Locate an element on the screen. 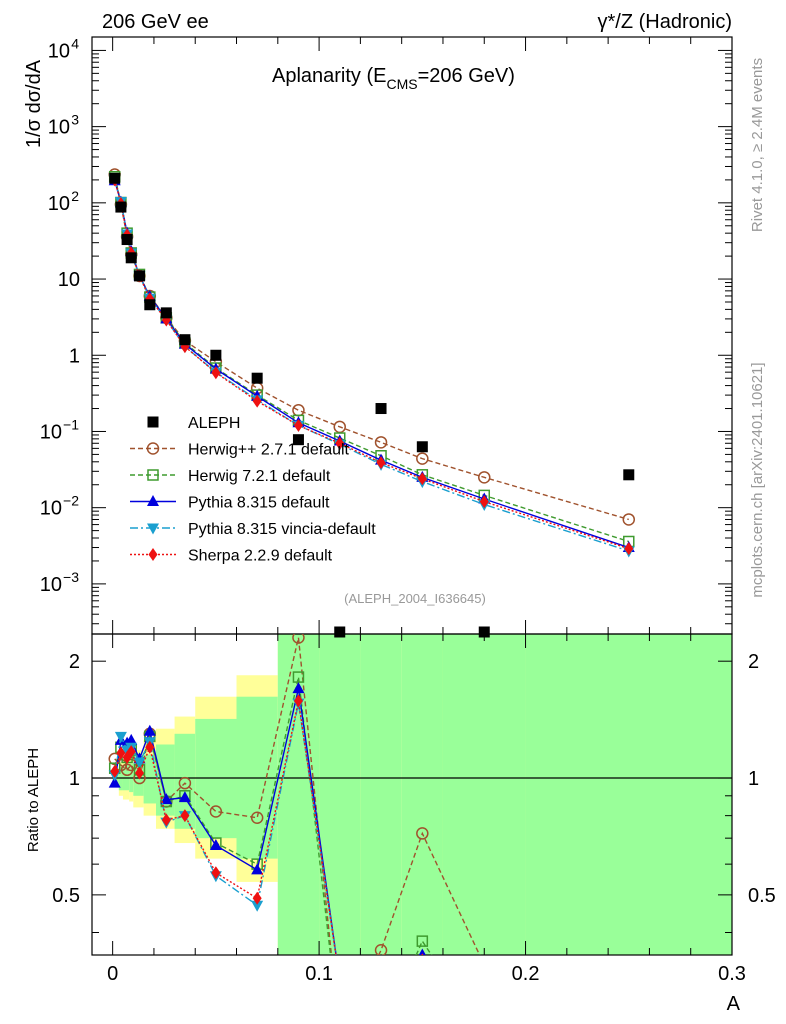 This screenshot has width=786, height=1024. y-tick-exponent: 2 is located at coordinates (75, 196).